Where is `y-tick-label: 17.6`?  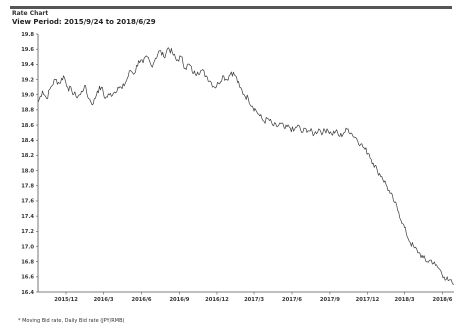
y-tick-label: 17.6 is located at coordinates (27, 202).